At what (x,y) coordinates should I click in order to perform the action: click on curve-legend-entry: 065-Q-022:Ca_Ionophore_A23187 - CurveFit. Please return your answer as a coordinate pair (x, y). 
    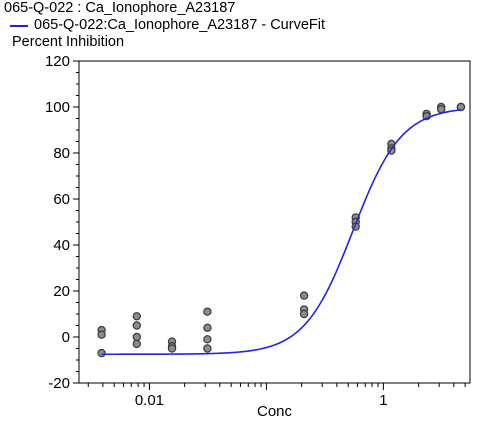
    Looking at the image, I should click on (164, 25).